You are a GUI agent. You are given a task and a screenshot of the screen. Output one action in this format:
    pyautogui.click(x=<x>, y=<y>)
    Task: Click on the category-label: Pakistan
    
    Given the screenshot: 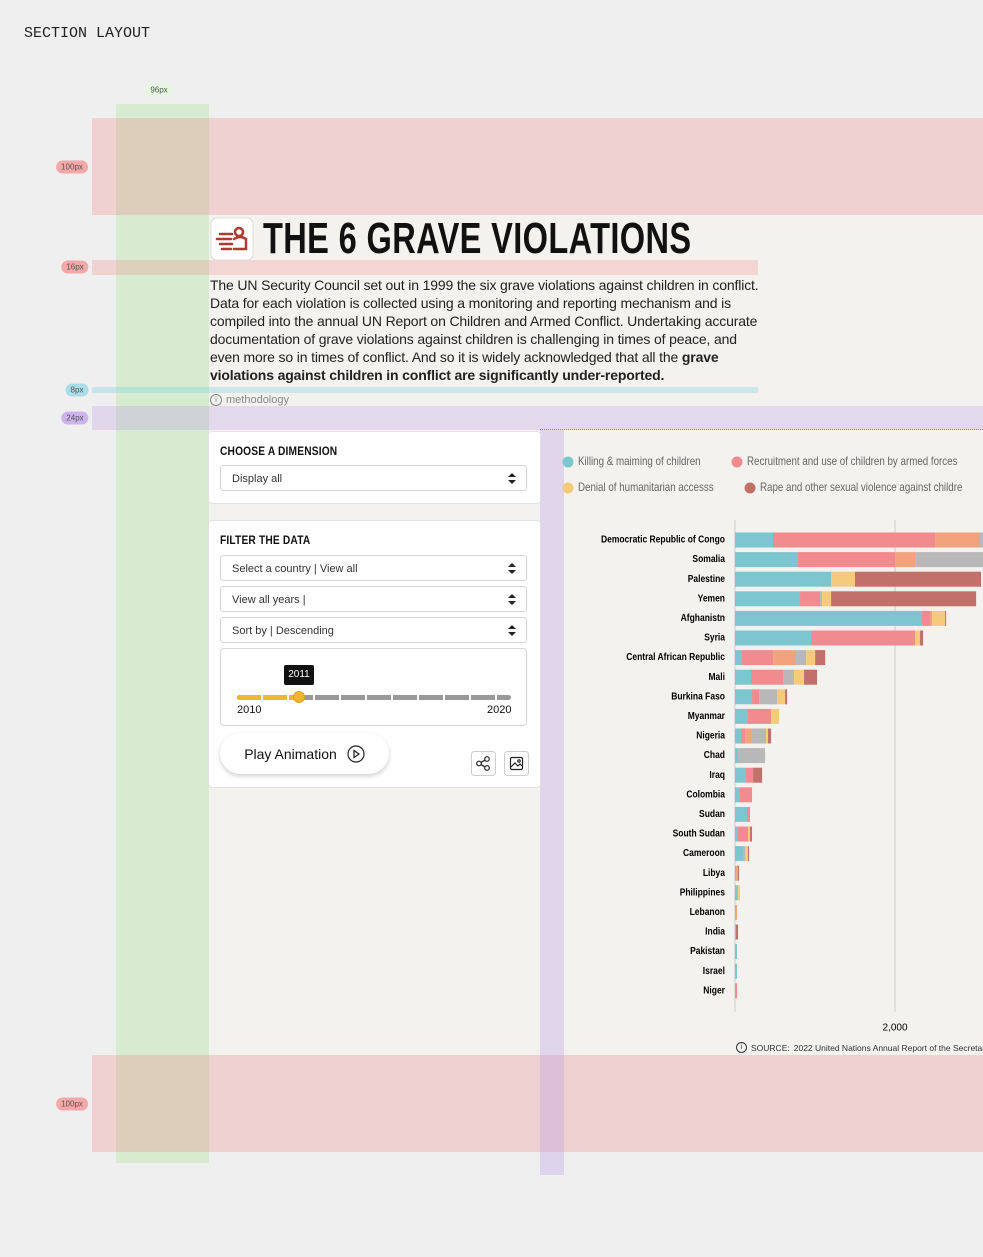 What is the action you would take?
    pyautogui.click(x=707, y=951)
    